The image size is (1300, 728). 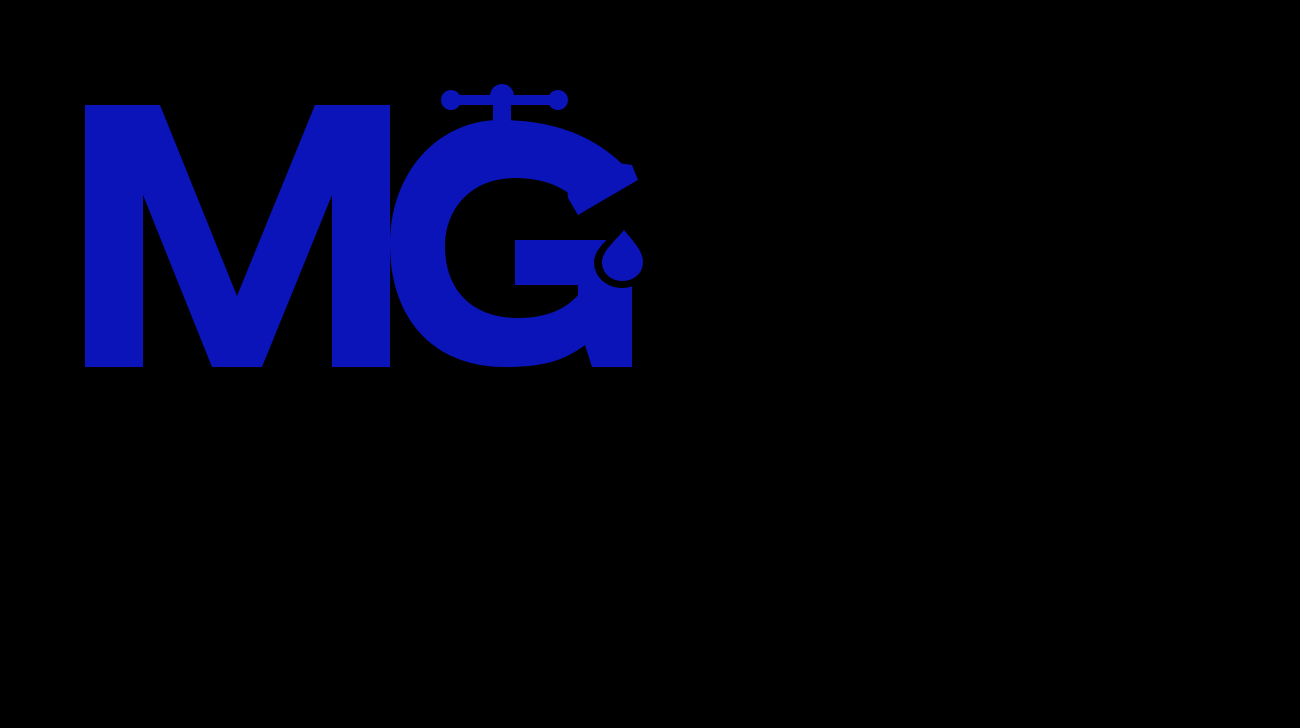 What do you see at coordinates (451, 100) in the screenshot?
I see `faucet-handle-left-knob` at bounding box center [451, 100].